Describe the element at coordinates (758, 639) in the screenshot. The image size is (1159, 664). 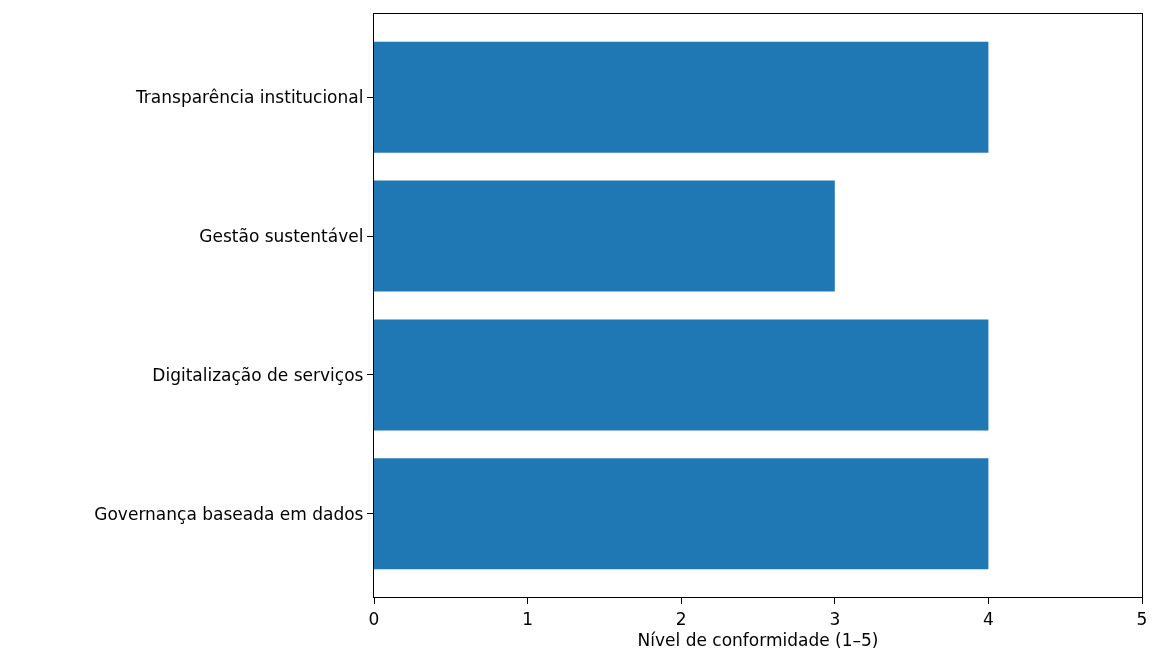
I see `x-axis-title: Nível de conformidade (1–5)` at that location.